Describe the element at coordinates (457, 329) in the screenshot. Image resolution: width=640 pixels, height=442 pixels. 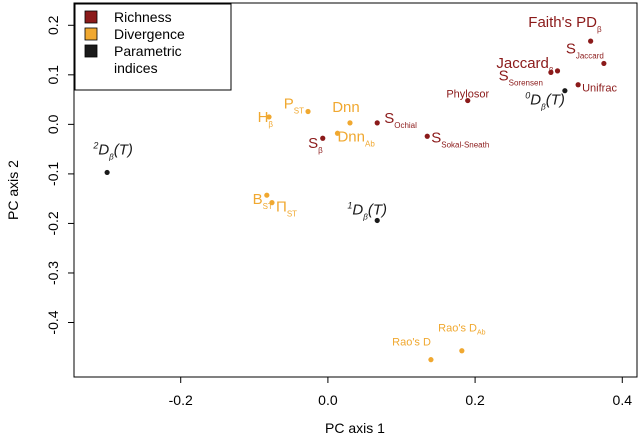
I see `point-label-main: Rao's D` at that location.